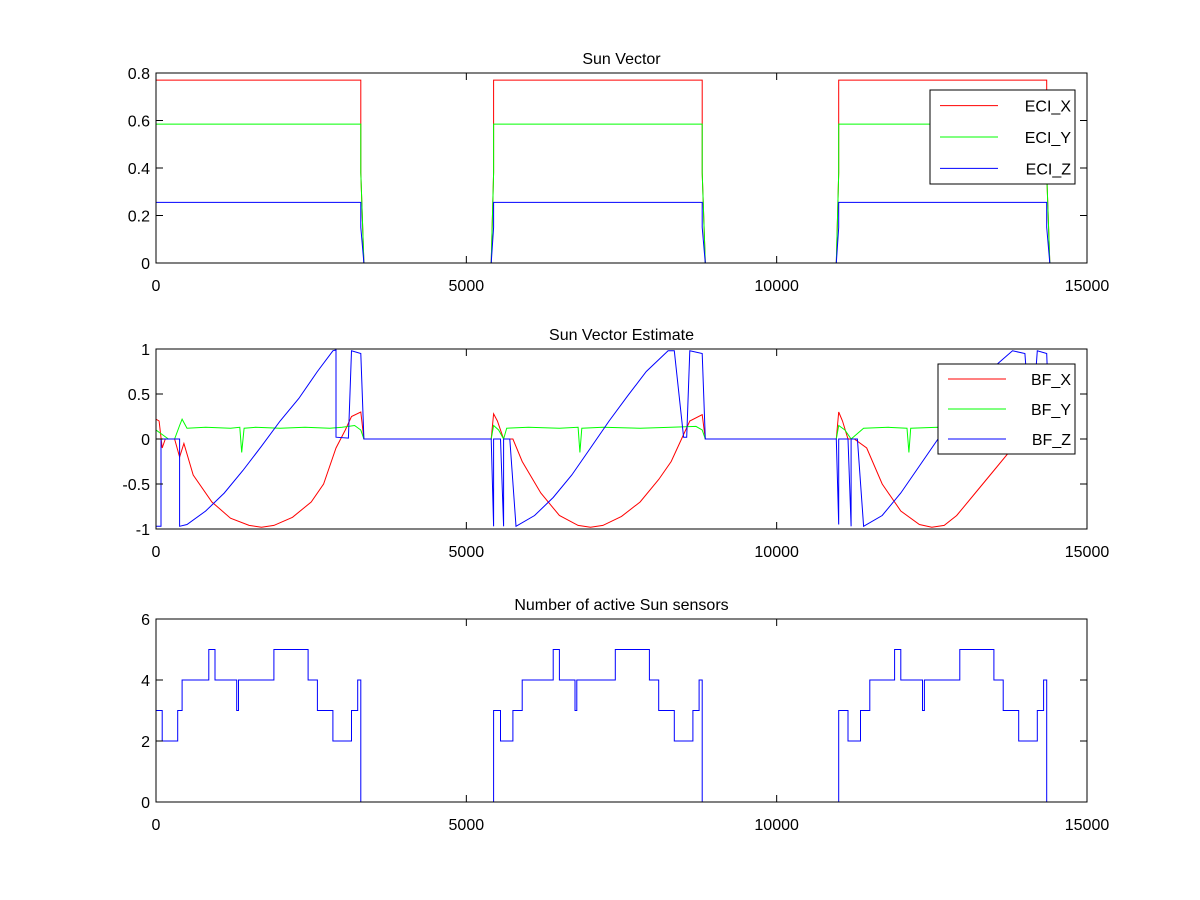 The image size is (1200, 900). I want to click on legend-label: BF_X, so click(1051, 380).